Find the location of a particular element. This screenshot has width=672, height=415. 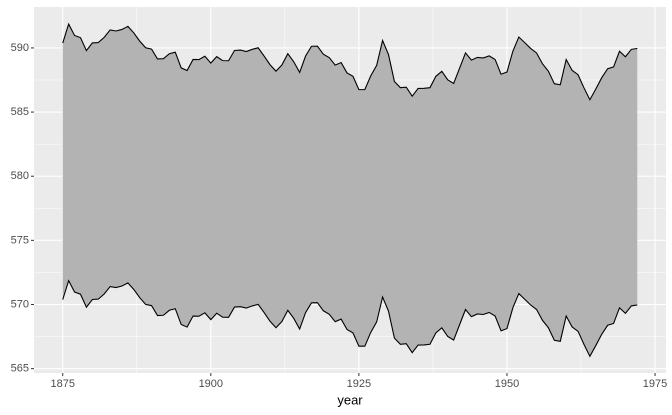

x-tick-label: 1900 is located at coordinates (211, 384).